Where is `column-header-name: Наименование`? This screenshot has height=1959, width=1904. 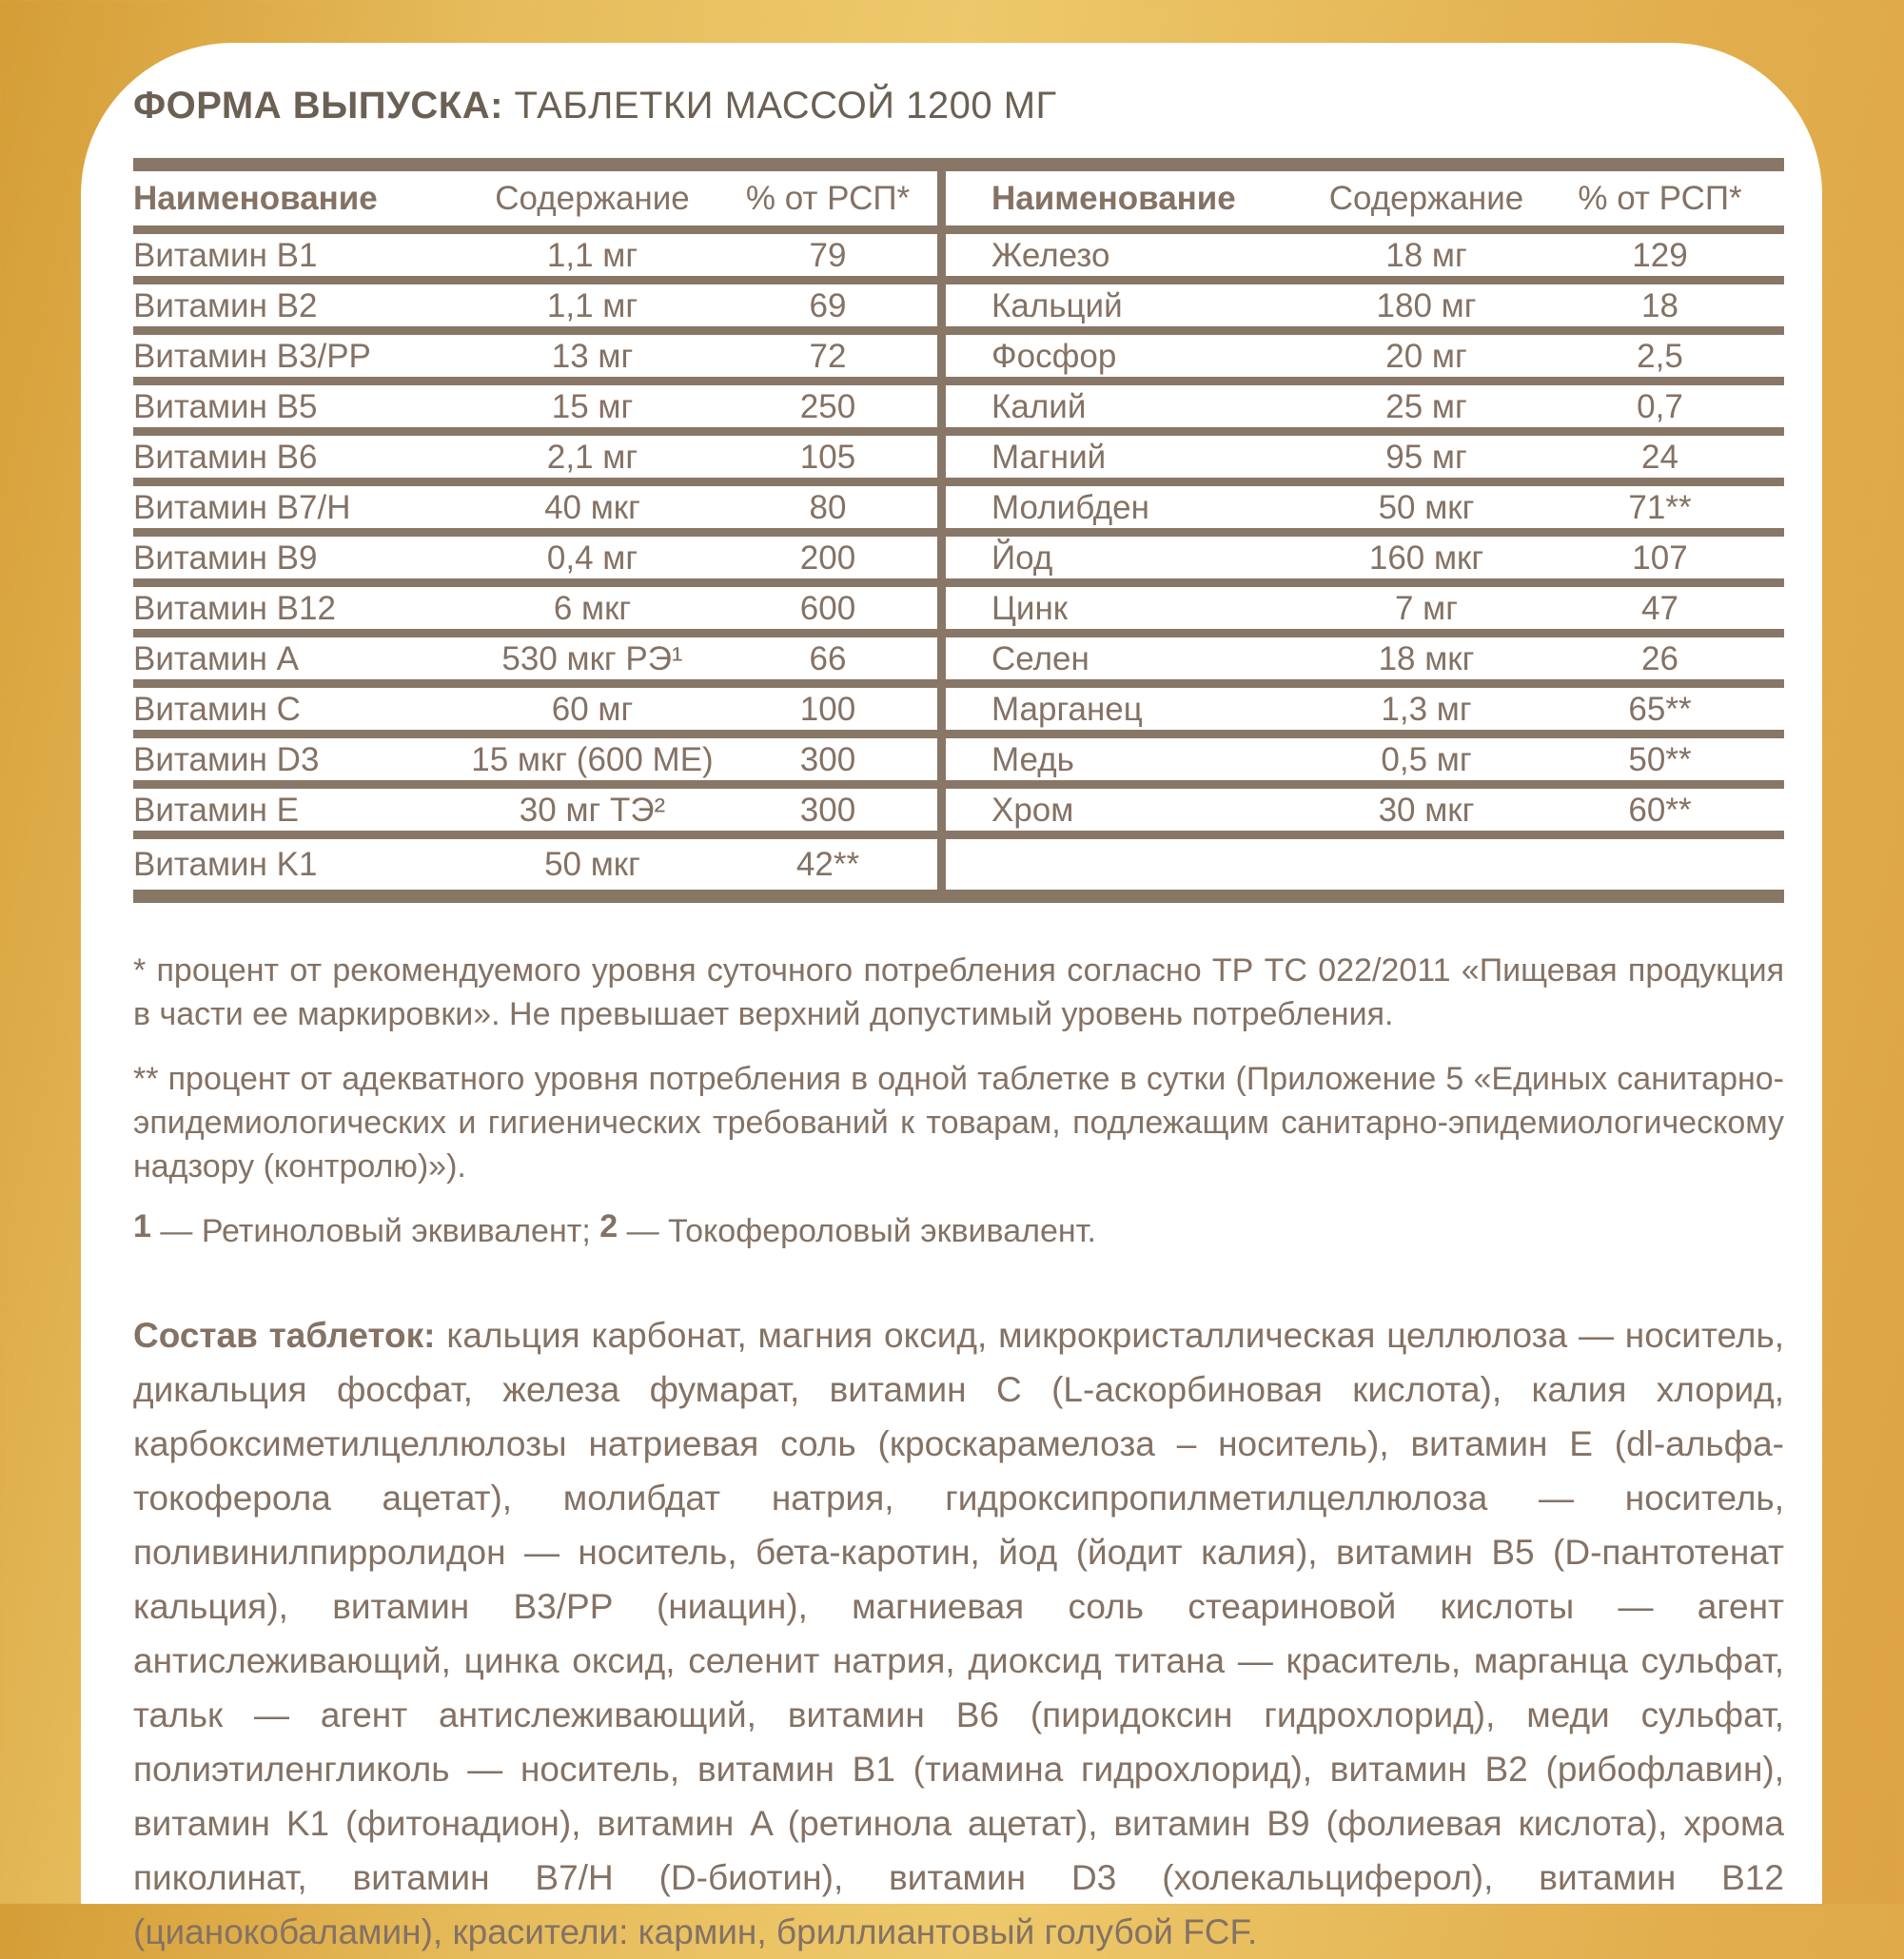 column-header-name: Наименование is located at coordinates (299, 202).